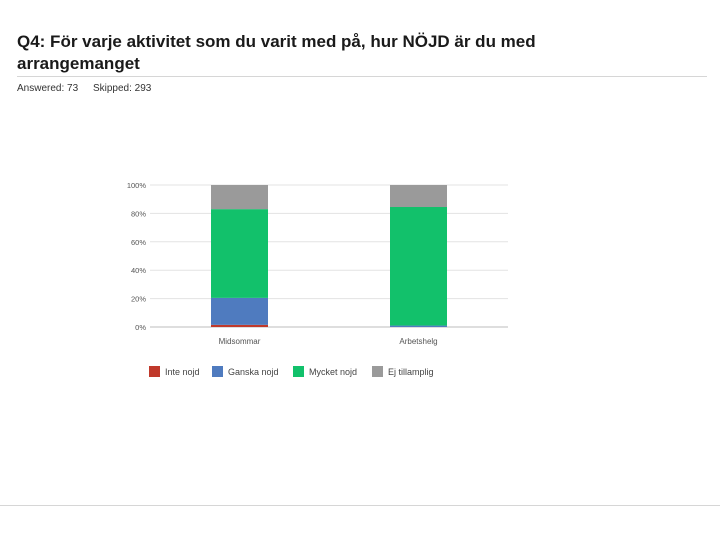  What do you see at coordinates (138, 270) in the screenshot?
I see `y-tick-label: 40%` at bounding box center [138, 270].